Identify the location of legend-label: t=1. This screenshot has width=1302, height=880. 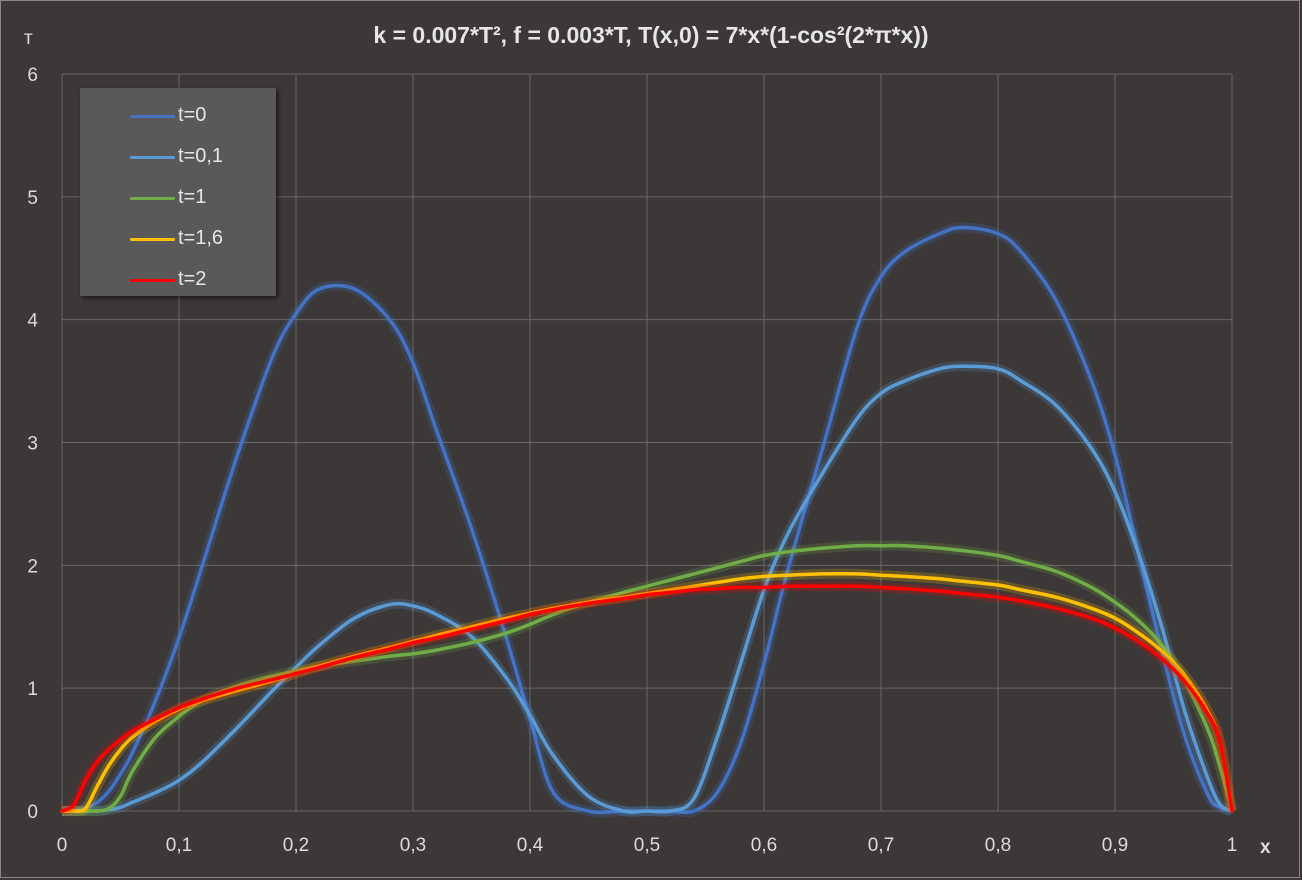
(192, 197).